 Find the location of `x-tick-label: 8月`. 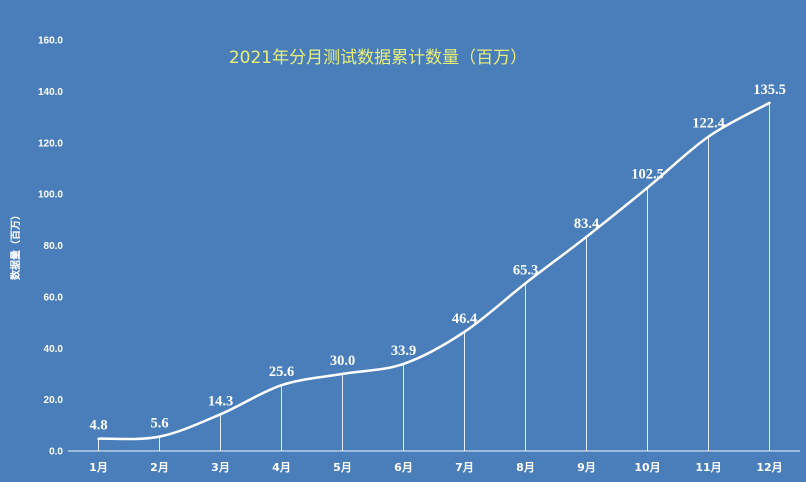

x-tick-label: 8月 is located at coordinates (525, 467).